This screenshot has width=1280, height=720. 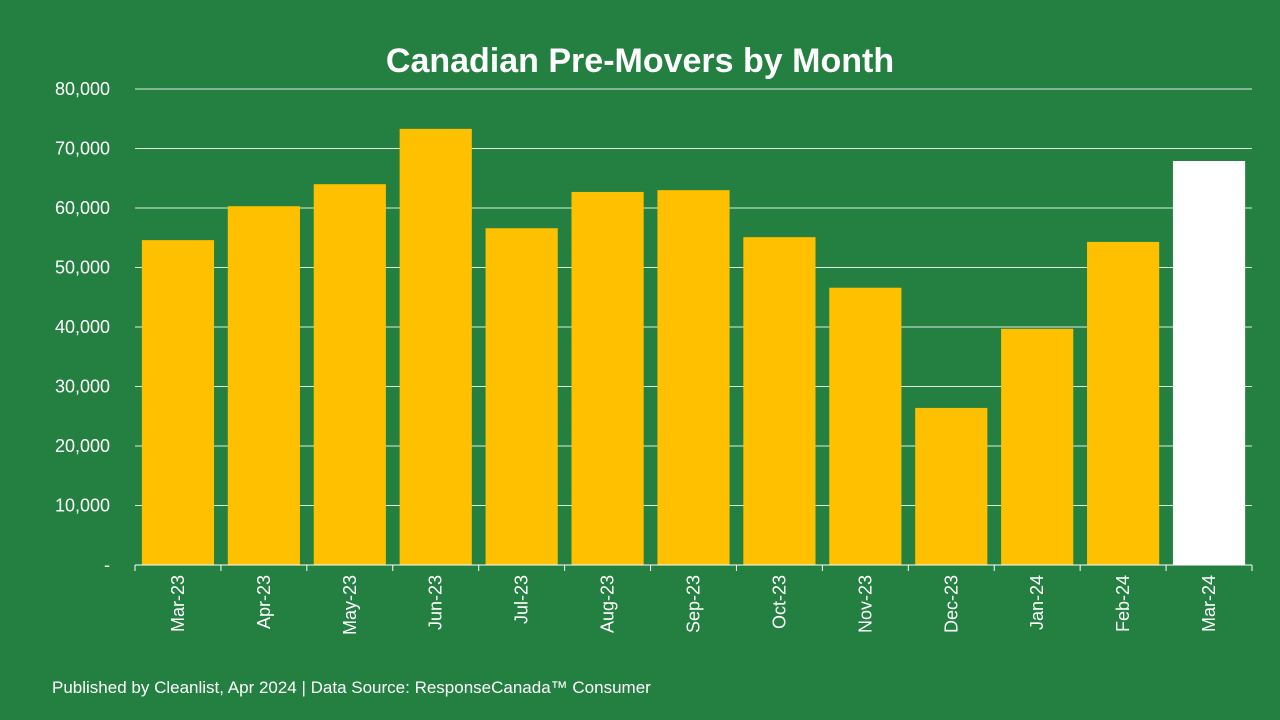 I want to click on x-tick-label: Jan-24, so click(x=1037, y=602).